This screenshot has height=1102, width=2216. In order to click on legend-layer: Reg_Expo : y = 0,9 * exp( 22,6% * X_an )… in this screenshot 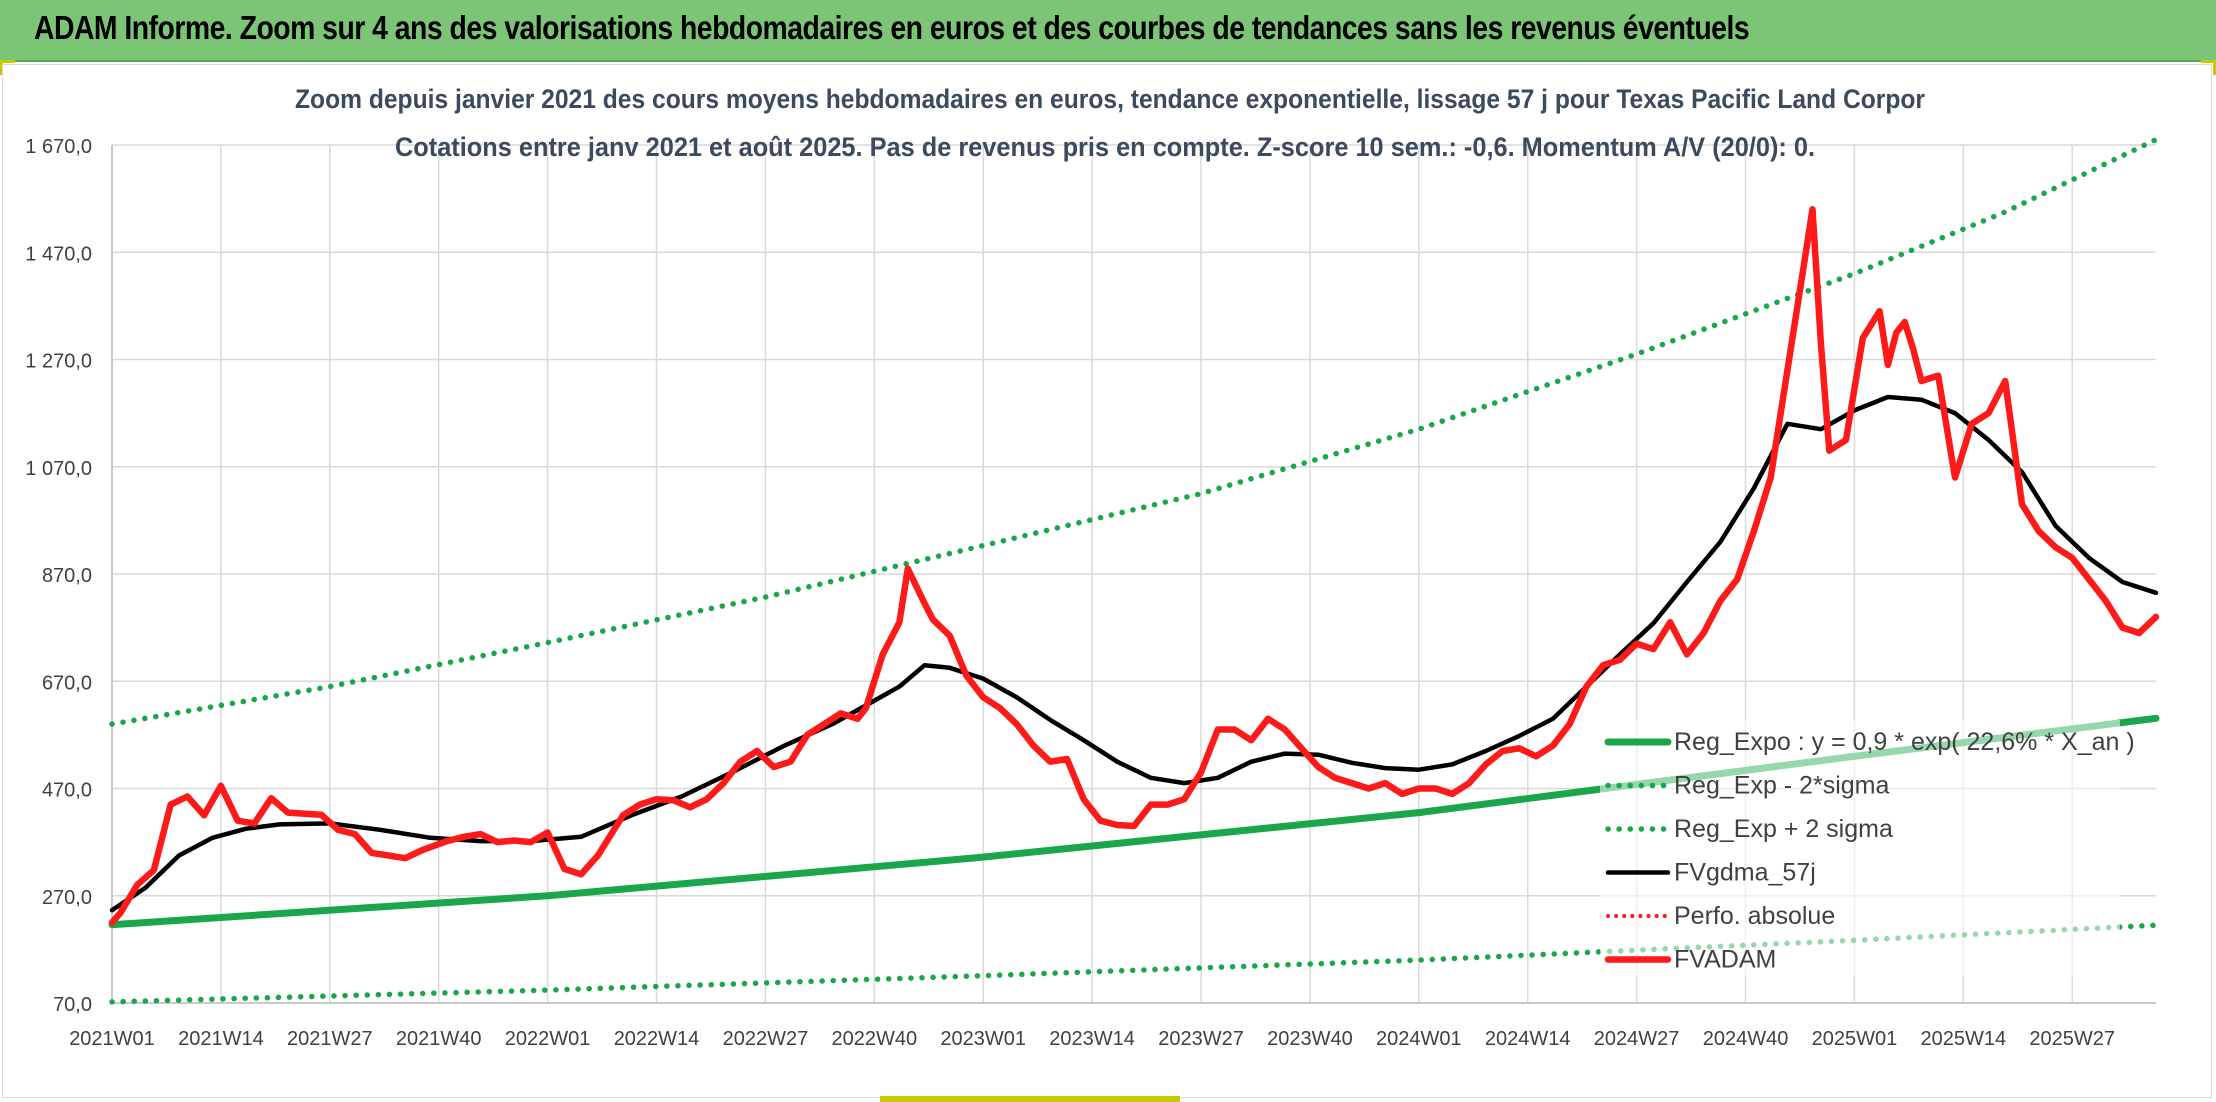, I will do `click(1869, 851)`.